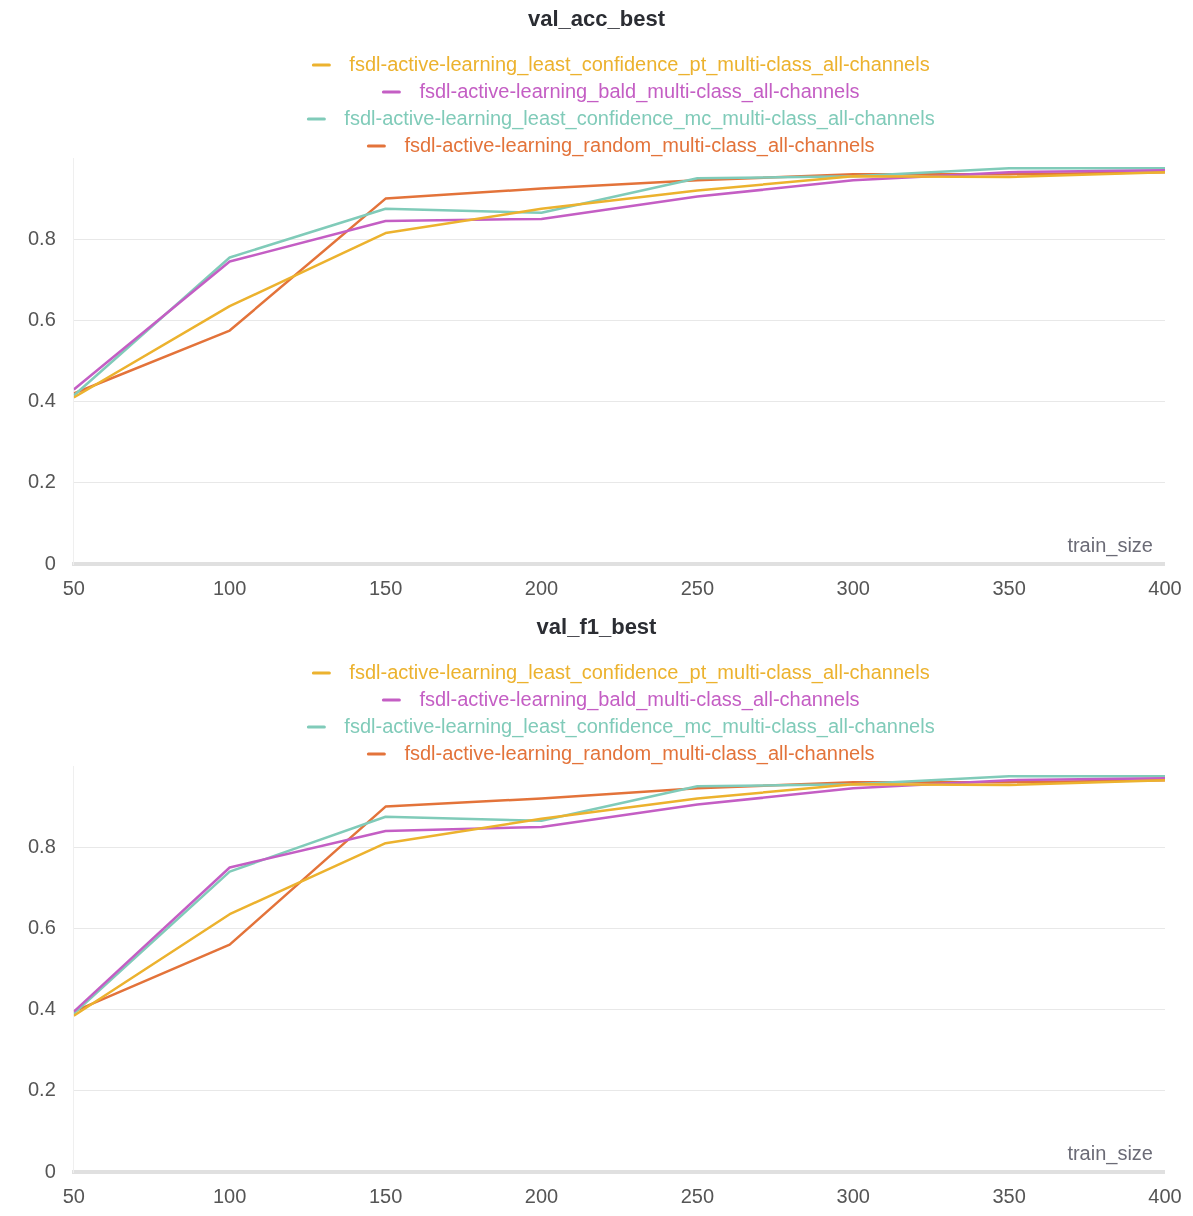 The image size is (1193, 1216). What do you see at coordinates (597, 627) in the screenshot?
I see `chart-title: val_f1_best` at bounding box center [597, 627].